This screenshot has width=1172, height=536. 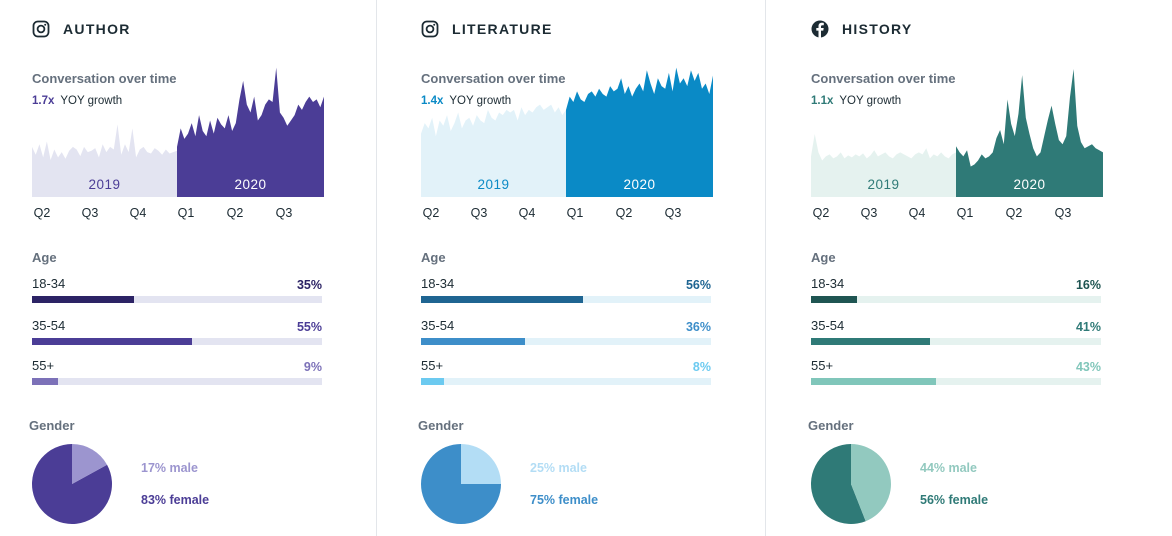 What do you see at coordinates (97, 29) in the screenshot?
I see `panel-title: AUTHOR` at bounding box center [97, 29].